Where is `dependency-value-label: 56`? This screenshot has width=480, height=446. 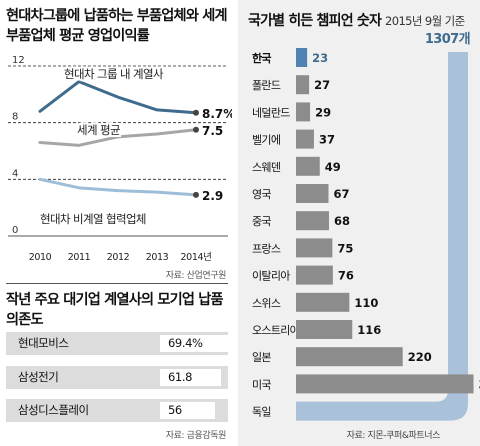 dependency-value-label: 56 is located at coordinates (175, 410).